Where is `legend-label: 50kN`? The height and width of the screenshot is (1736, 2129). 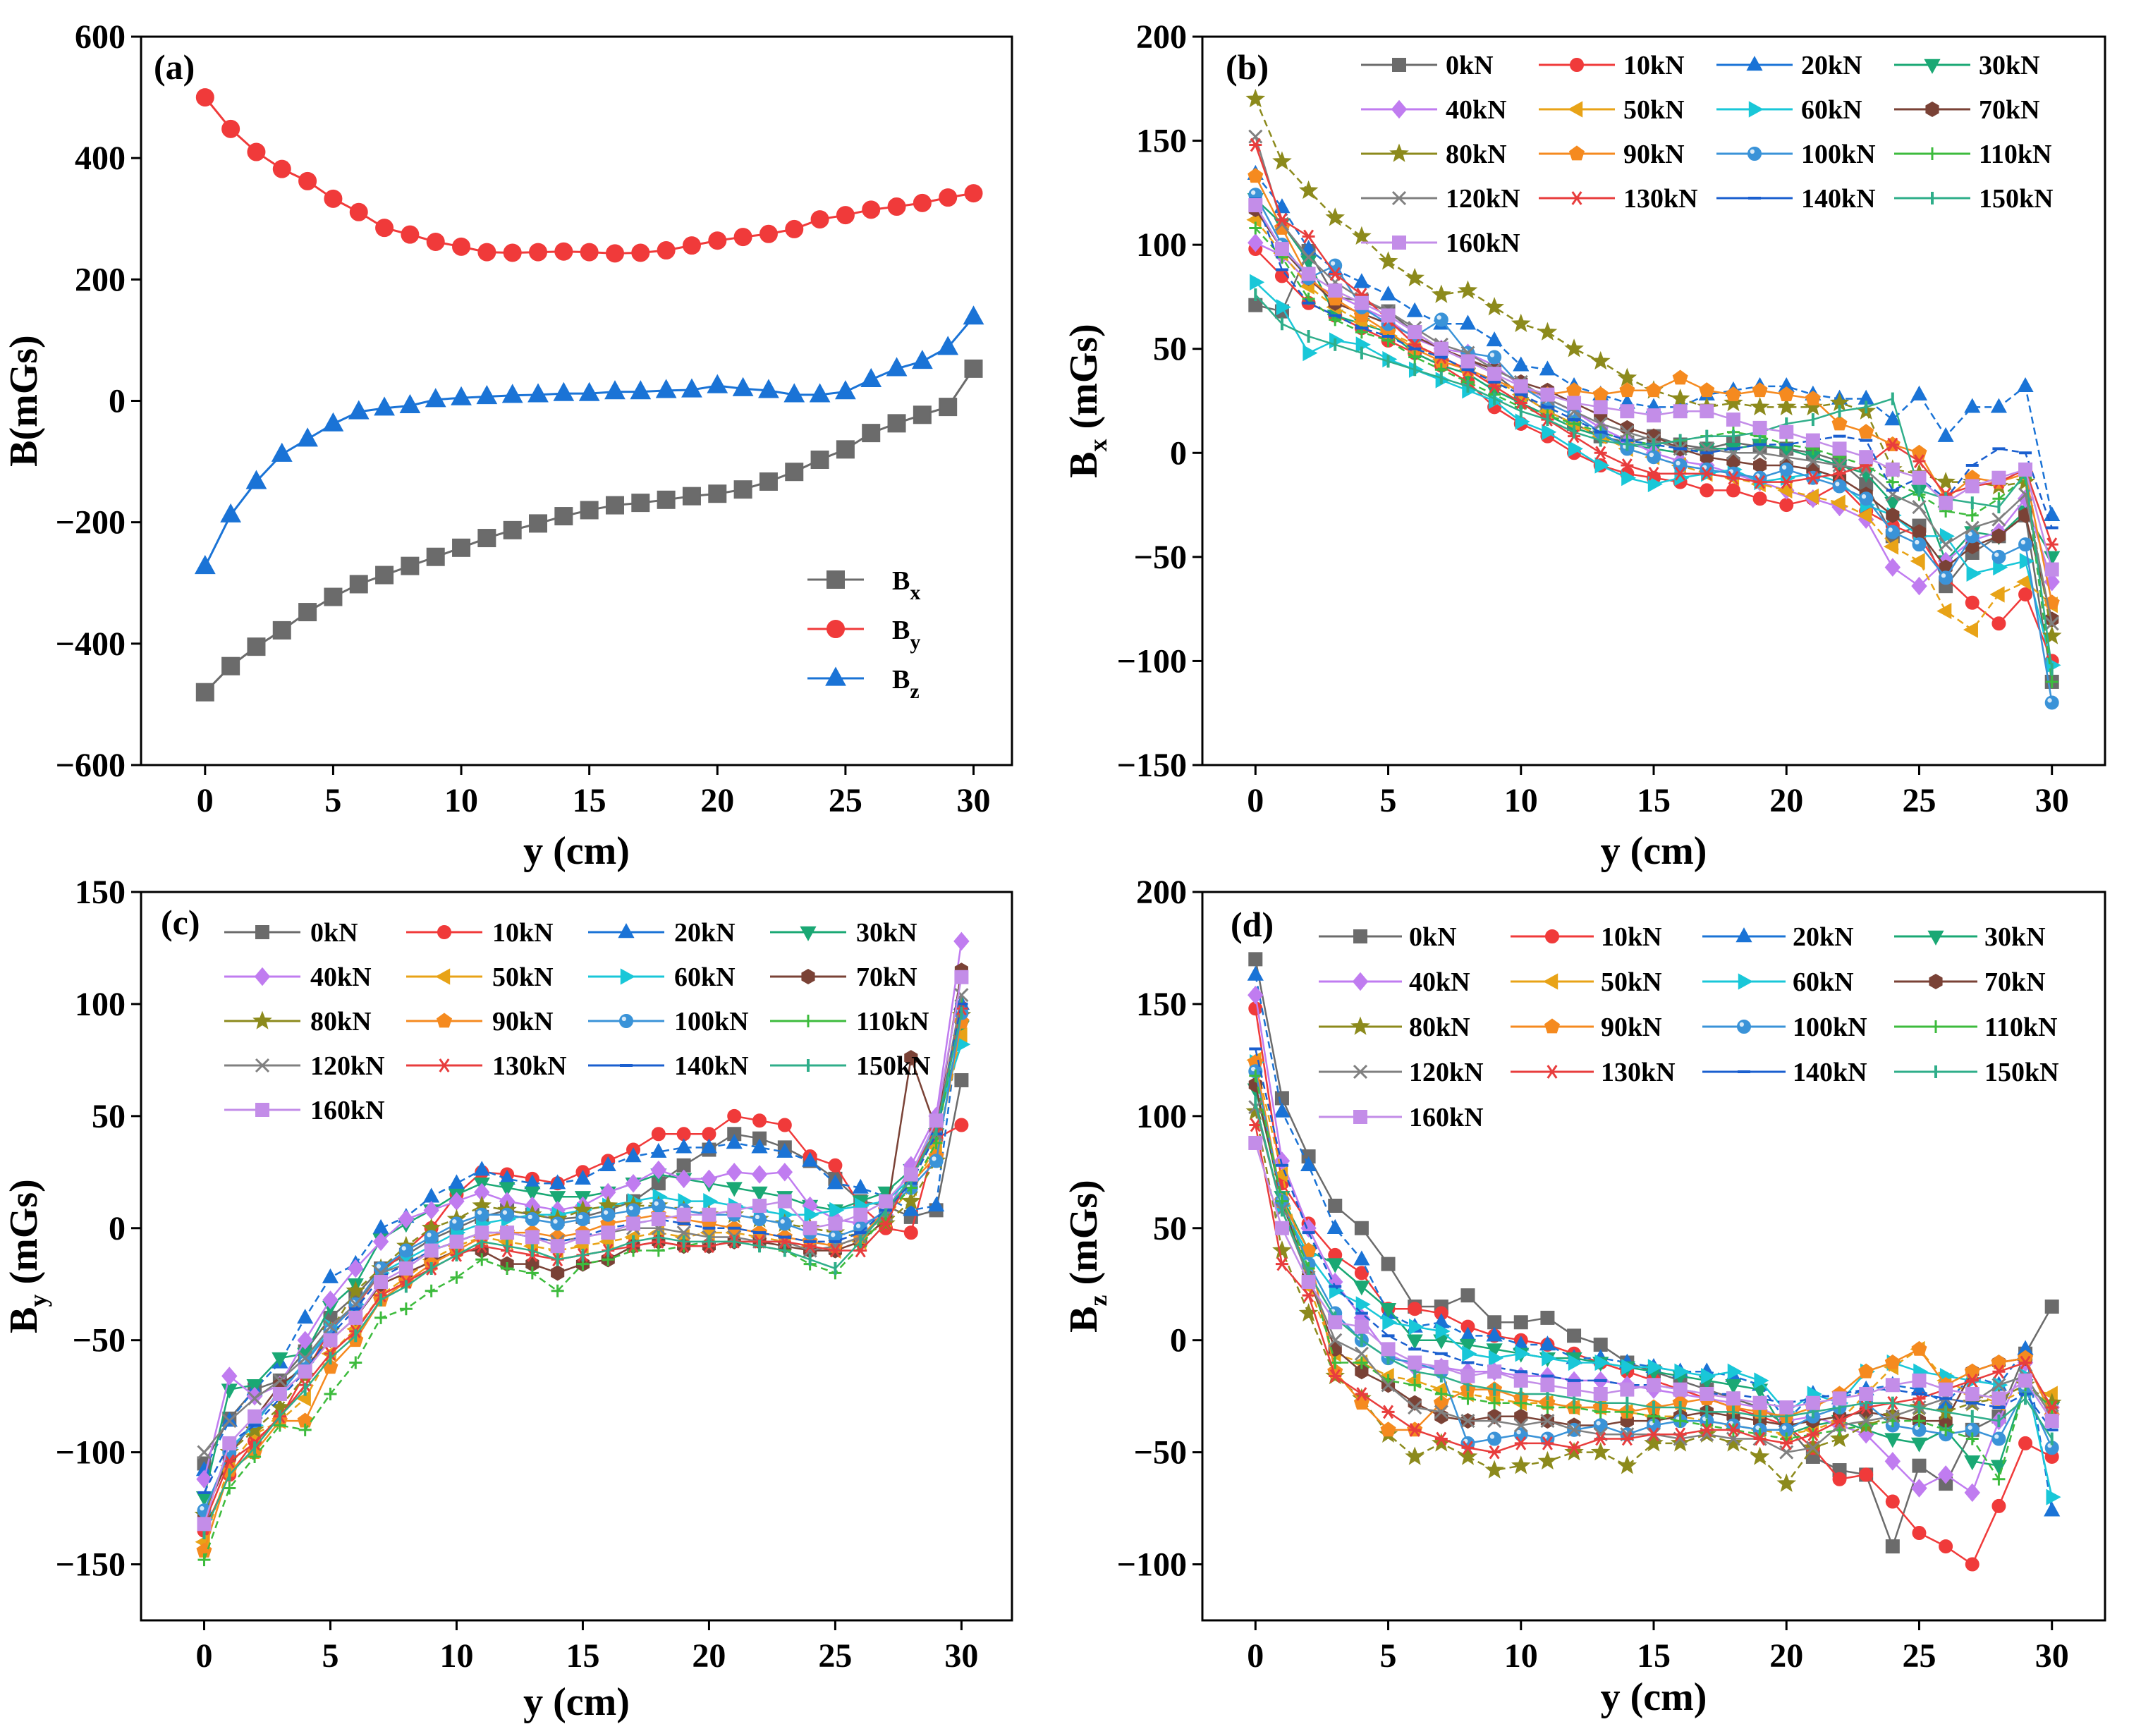
legend-label: 50kN is located at coordinates (1654, 110).